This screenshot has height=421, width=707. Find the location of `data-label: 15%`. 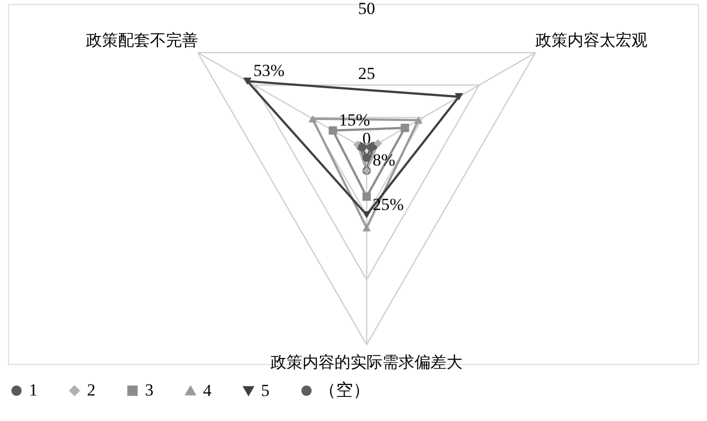

data-label: 15% is located at coordinates (354, 120).